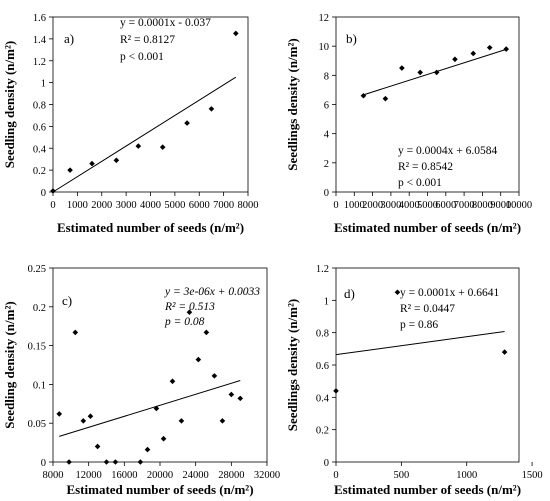 This screenshot has width=550, height=501. What do you see at coordinates (449, 293) in the screenshot?
I see `regression-annotation: y = 0.0001x + 0.6641` at bounding box center [449, 293].